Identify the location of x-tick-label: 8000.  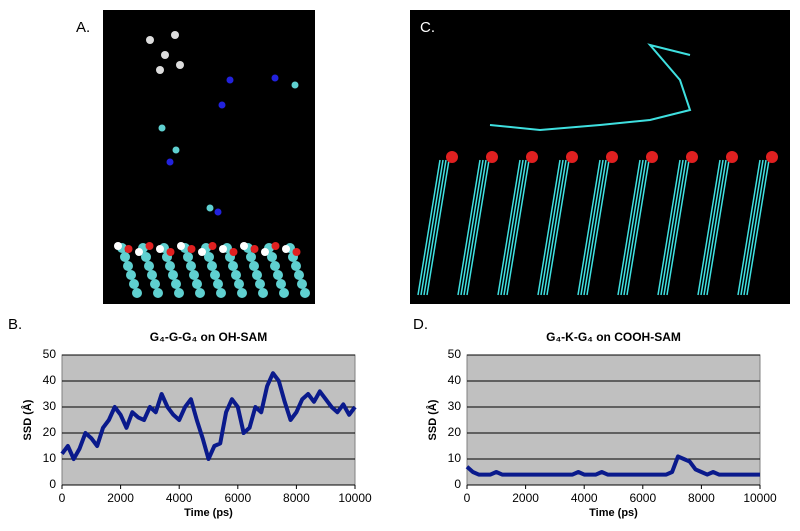
(701, 498).